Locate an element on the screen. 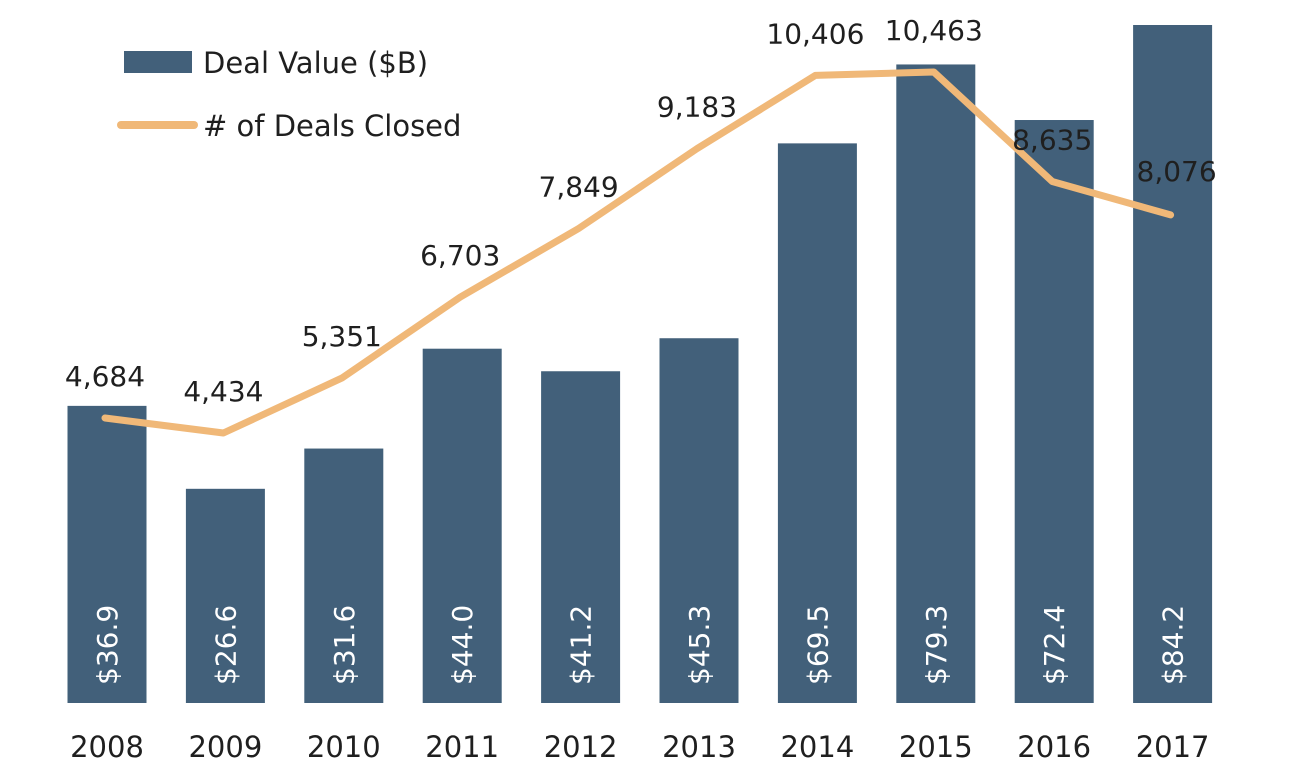 This screenshot has width=1294, height=779. bar-2015 is located at coordinates (936, 383).